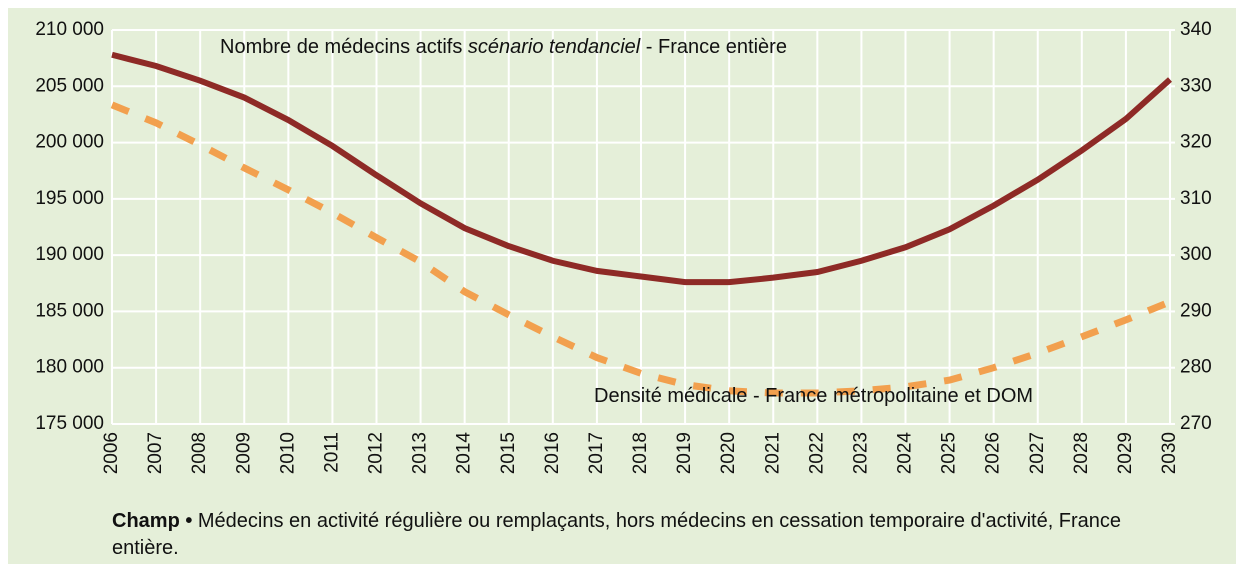  What do you see at coordinates (344, 47) in the screenshot?
I see `annotation-part: Nombre de médecins actifs` at bounding box center [344, 47].